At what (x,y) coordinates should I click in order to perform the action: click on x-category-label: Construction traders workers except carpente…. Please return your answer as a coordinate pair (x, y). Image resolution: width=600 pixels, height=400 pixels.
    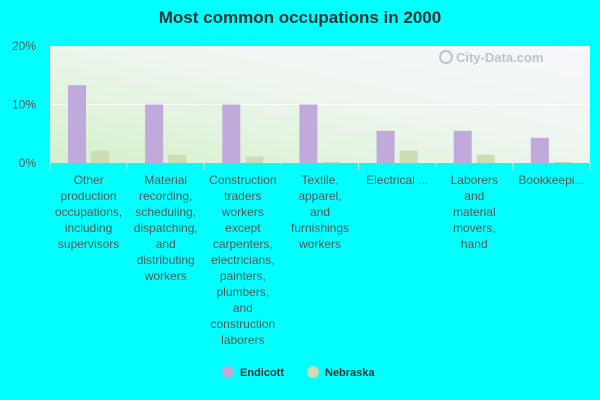
    Looking at the image, I should click on (242, 260).